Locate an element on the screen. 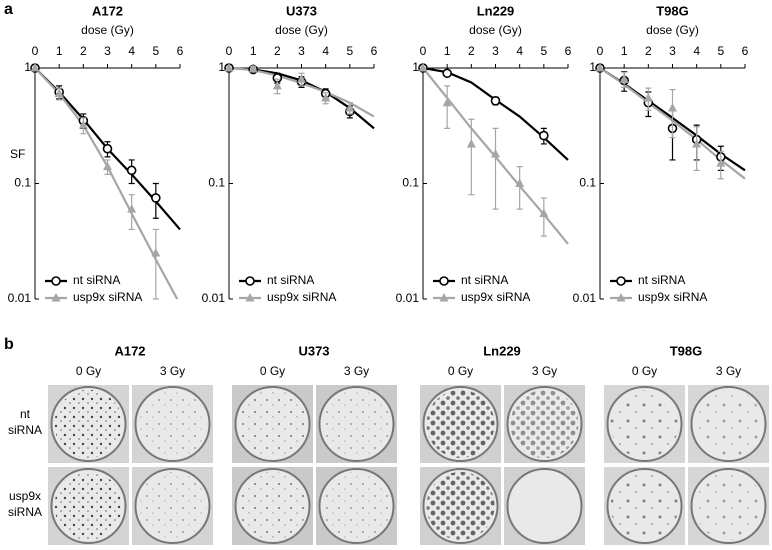 The height and width of the screenshot is (550, 772). panel-label: b is located at coordinates (9, 344).